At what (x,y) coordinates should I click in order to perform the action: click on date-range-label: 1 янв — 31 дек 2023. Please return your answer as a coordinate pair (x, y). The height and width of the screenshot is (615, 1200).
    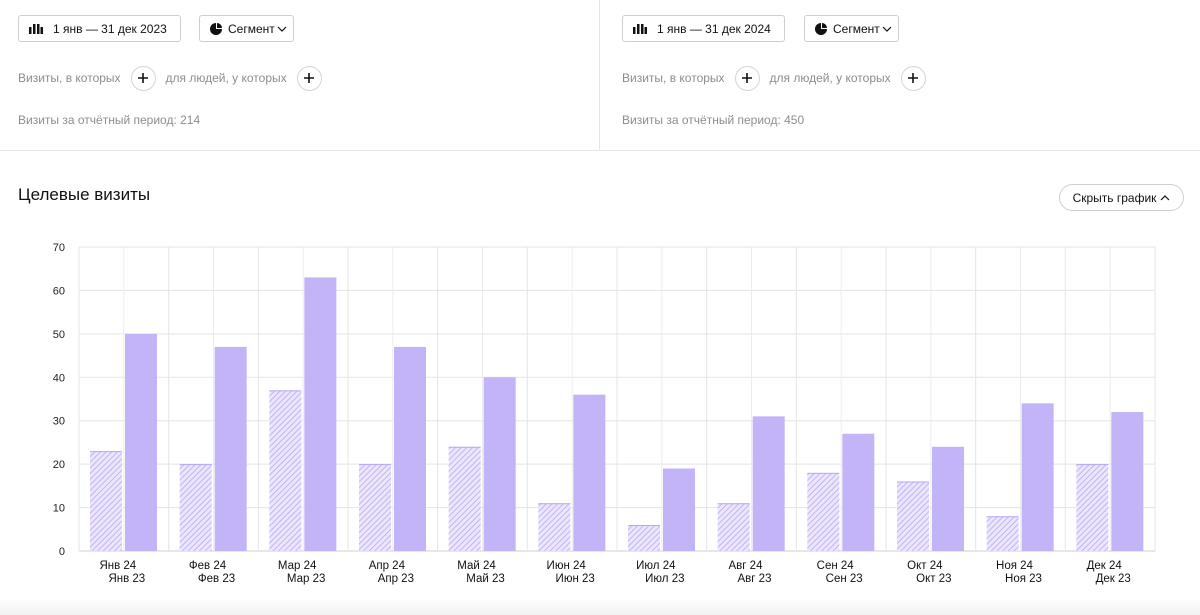
    Looking at the image, I should click on (110, 28).